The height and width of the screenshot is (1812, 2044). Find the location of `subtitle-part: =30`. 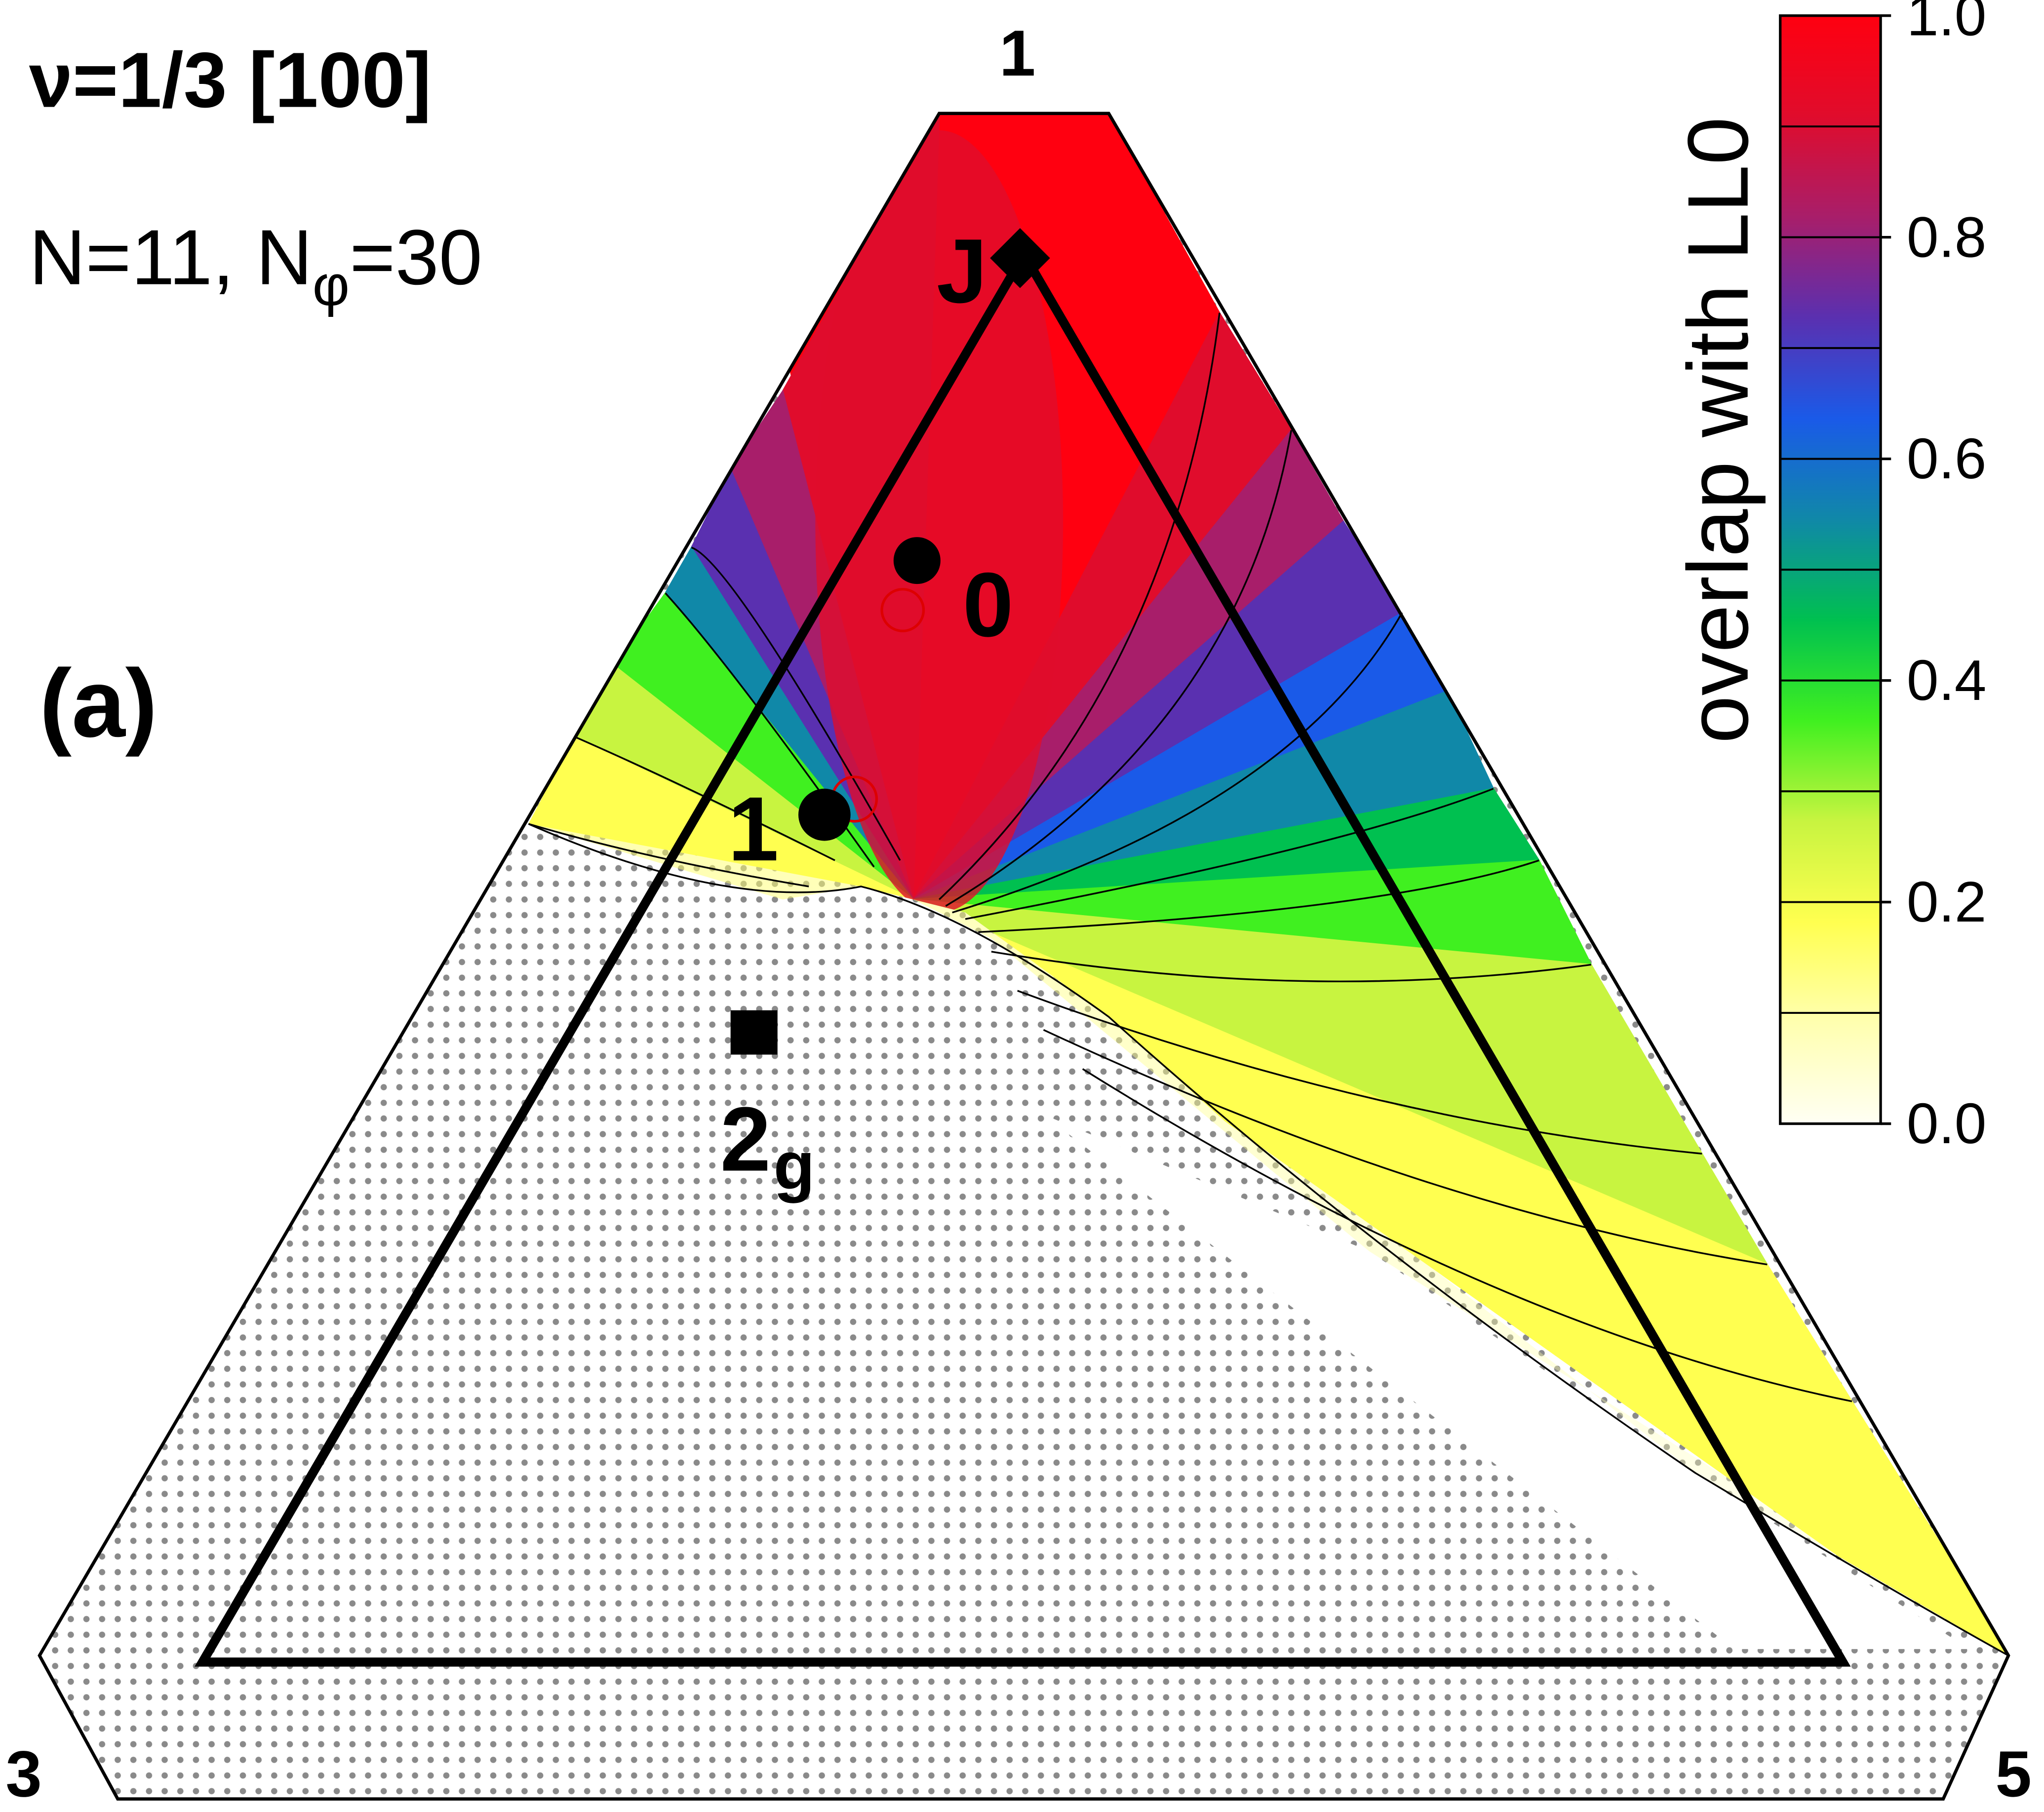

subtitle-part: =30 is located at coordinates (416, 257).